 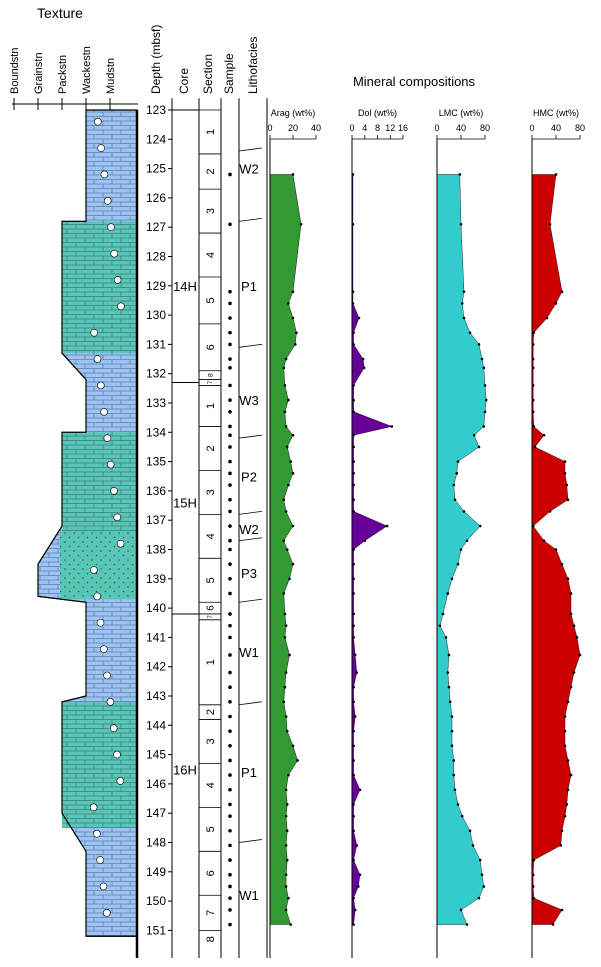 What do you see at coordinates (210, 607) in the screenshot?
I see `section-label: 6` at bounding box center [210, 607].